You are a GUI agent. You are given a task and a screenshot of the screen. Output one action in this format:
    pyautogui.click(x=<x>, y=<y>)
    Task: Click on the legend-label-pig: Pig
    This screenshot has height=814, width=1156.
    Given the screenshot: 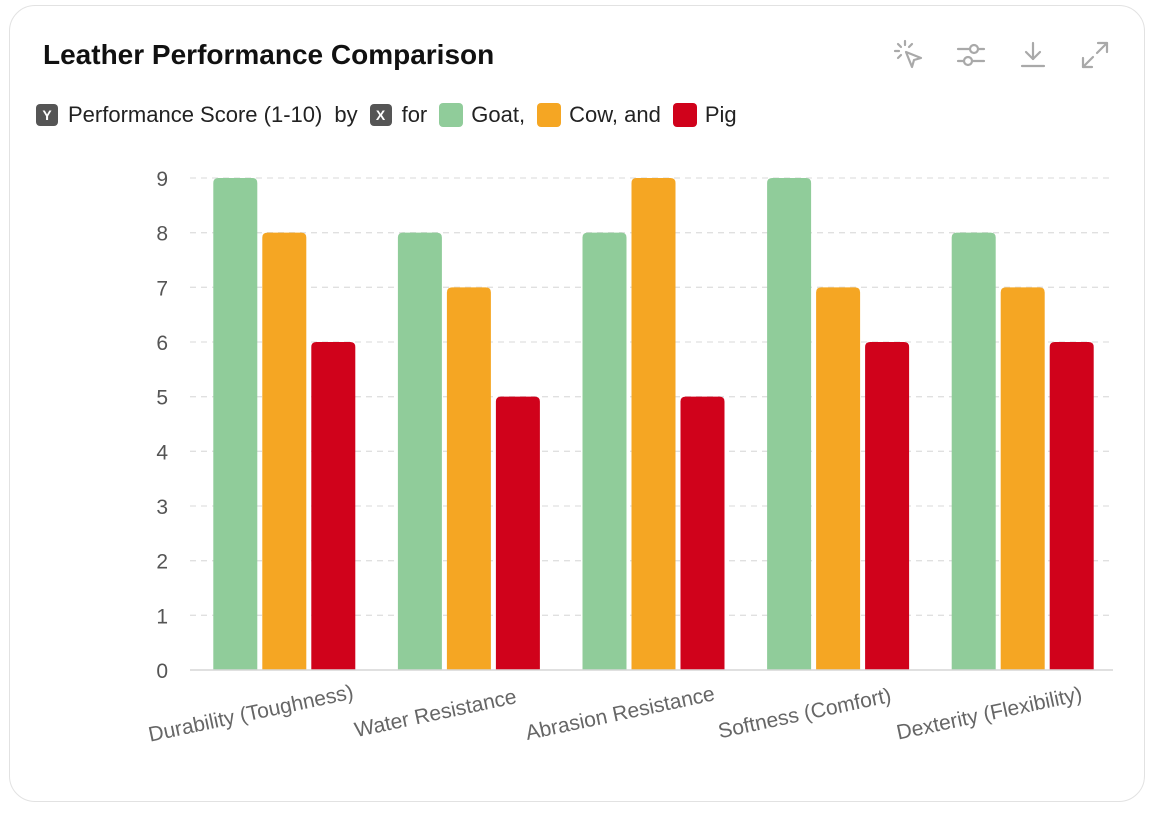 What is the action you would take?
    pyautogui.click(x=720, y=114)
    